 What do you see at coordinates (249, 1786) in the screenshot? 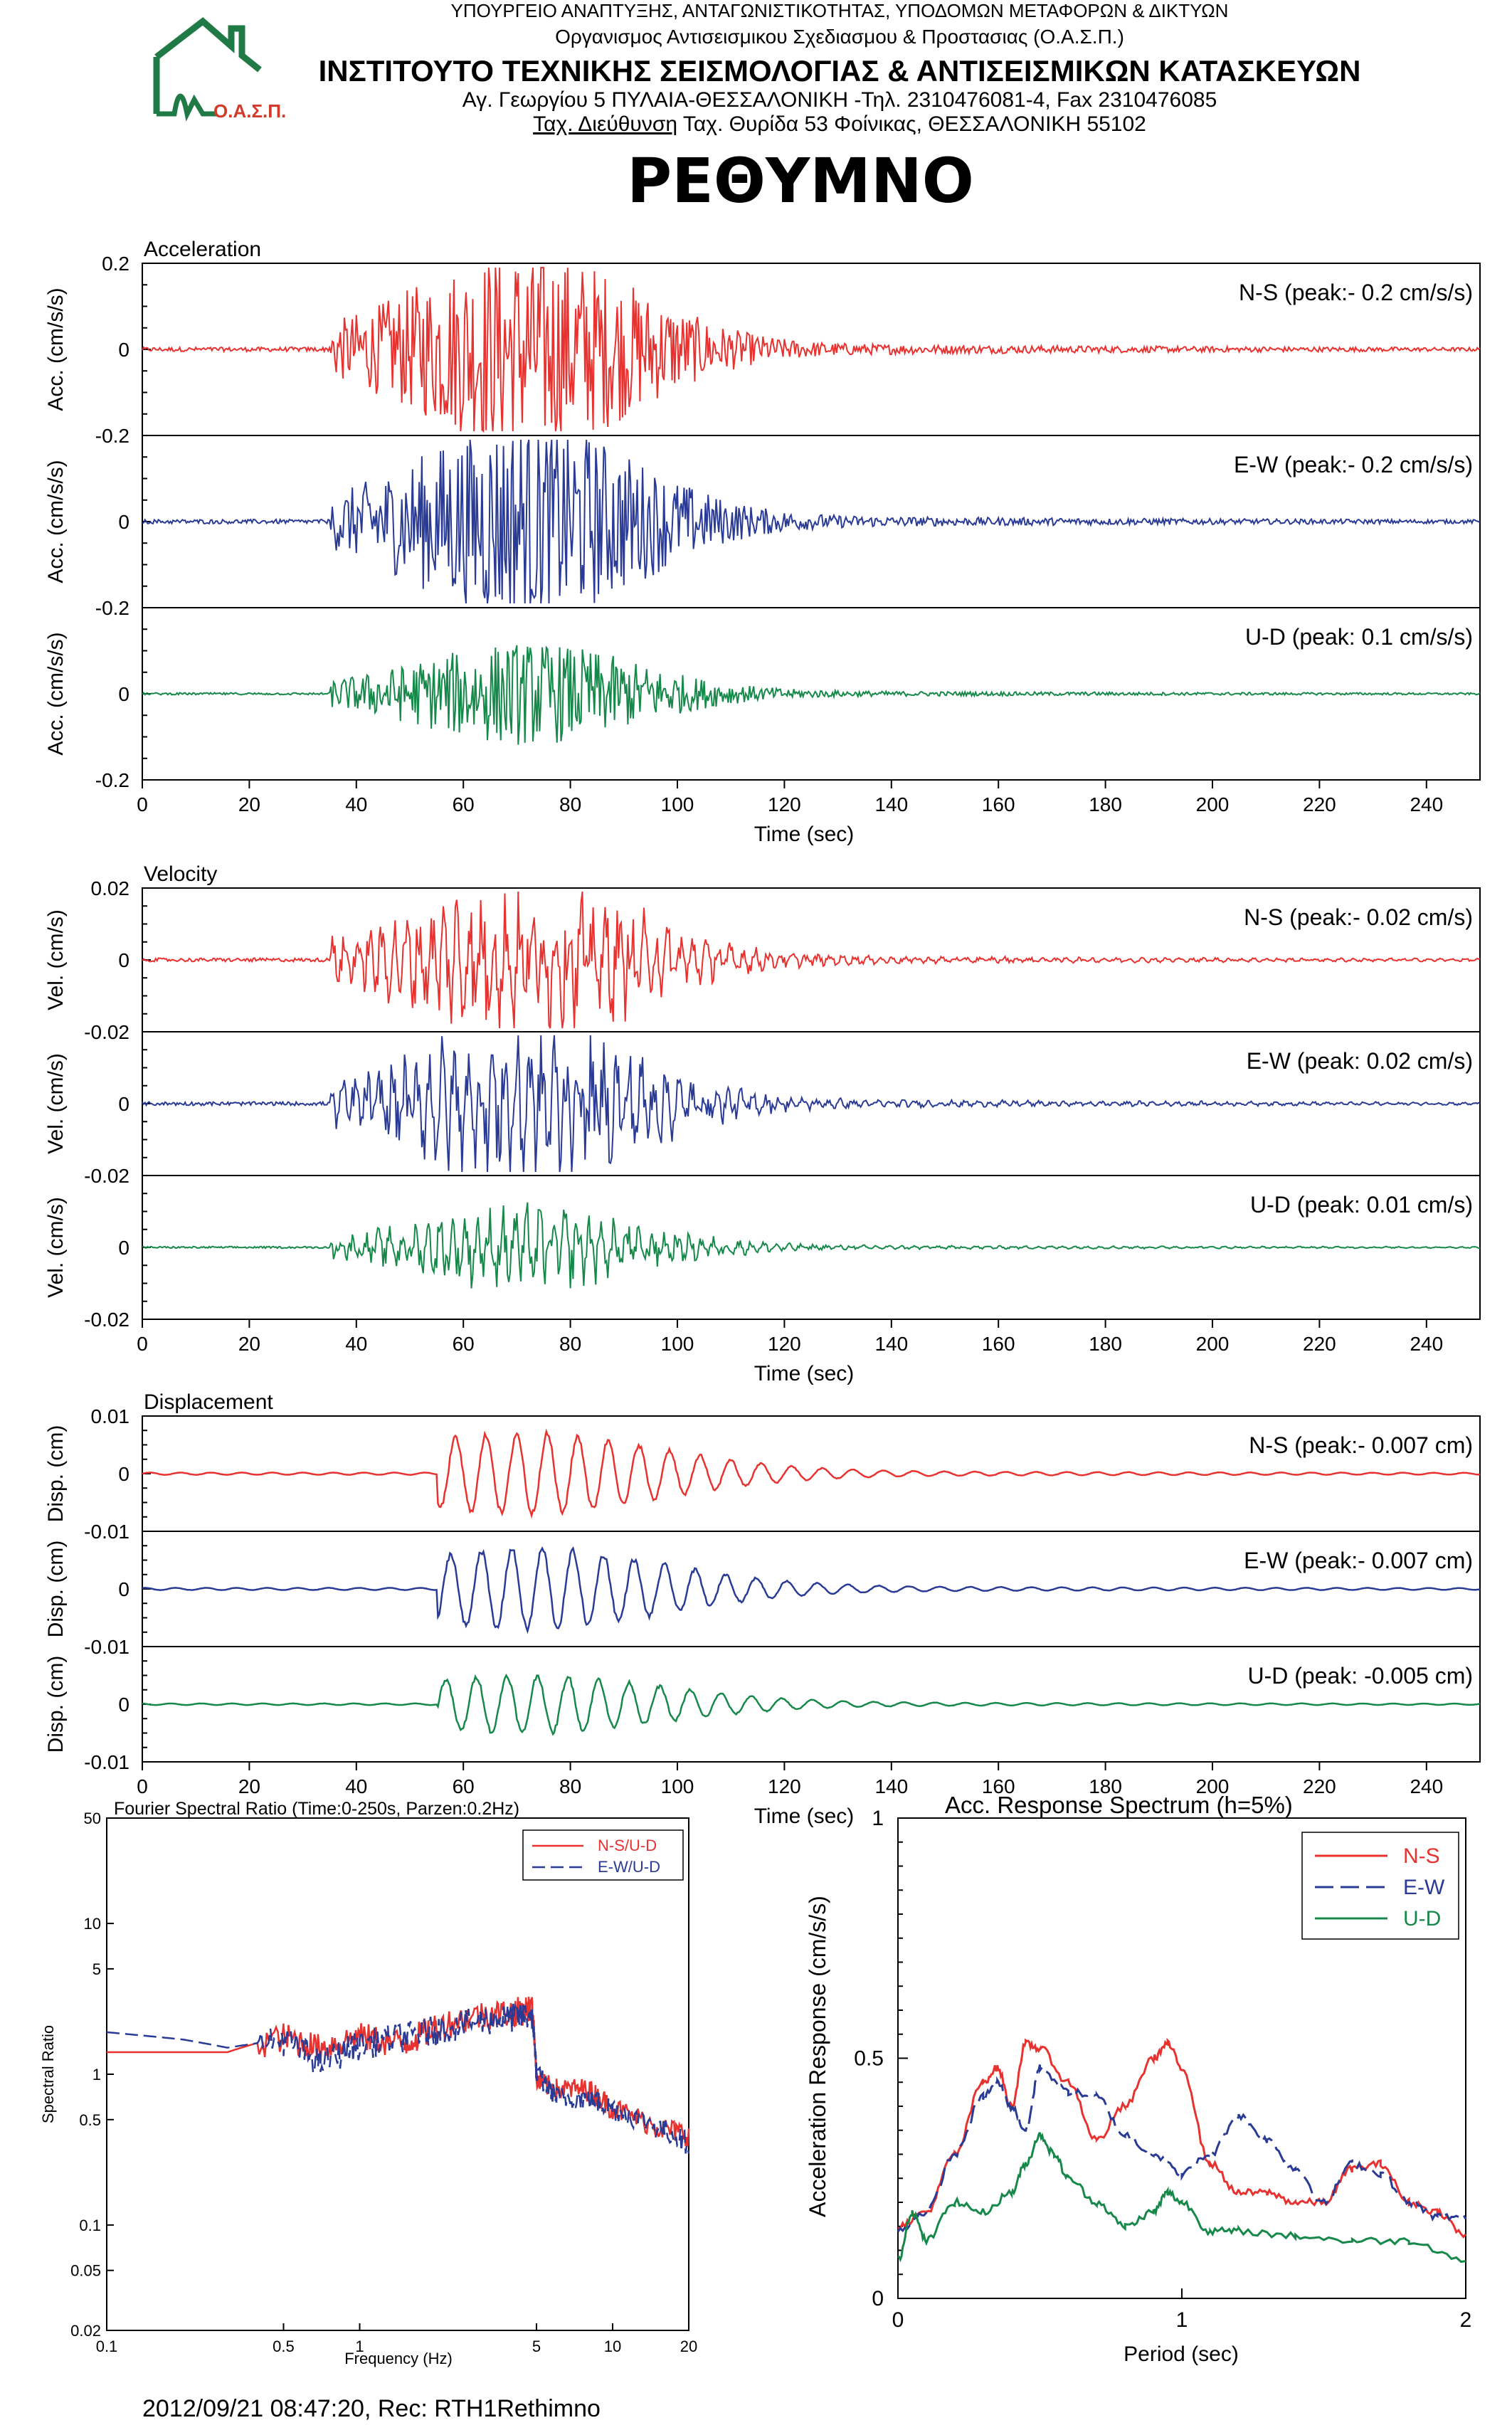
I see `x-tick-label: 20` at bounding box center [249, 1786].